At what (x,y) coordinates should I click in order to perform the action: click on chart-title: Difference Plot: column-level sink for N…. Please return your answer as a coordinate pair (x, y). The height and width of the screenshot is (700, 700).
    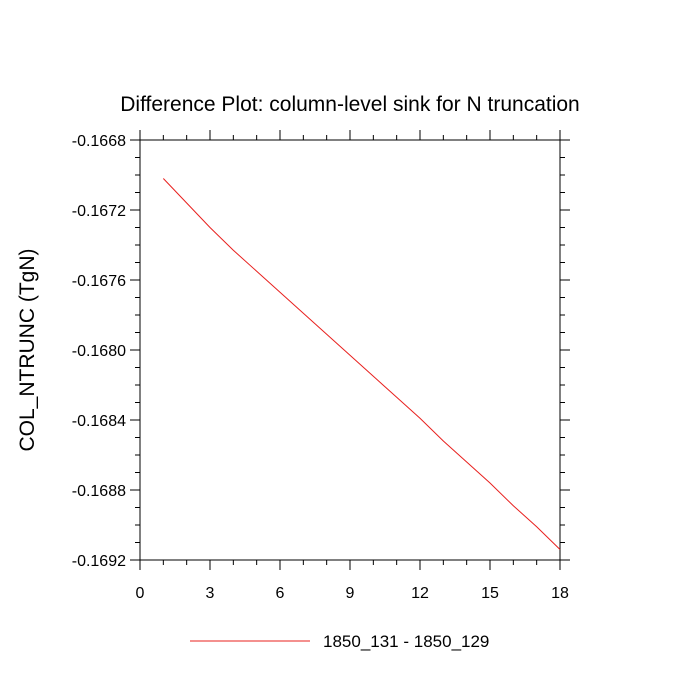
    Looking at the image, I should click on (349, 104).